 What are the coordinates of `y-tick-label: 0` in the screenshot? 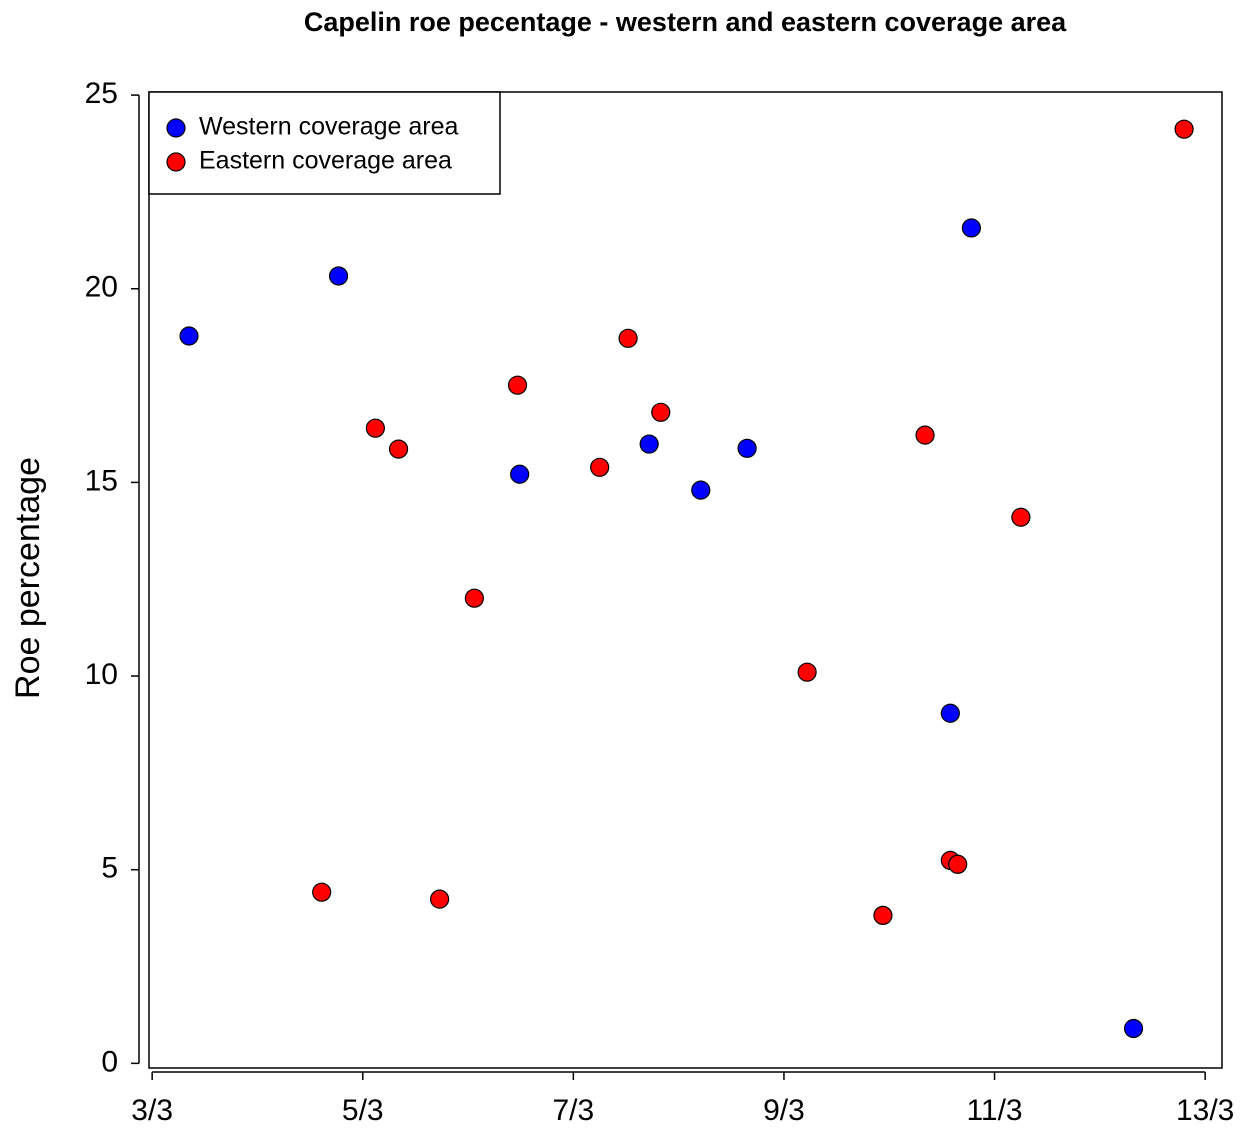 It's located at (109, 1061).